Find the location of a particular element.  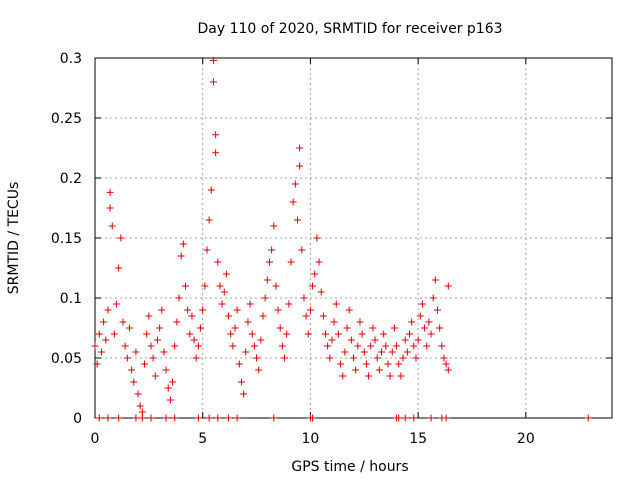

y-axis-label: SRMTID / TECUs is located at coordinates (14, 238).